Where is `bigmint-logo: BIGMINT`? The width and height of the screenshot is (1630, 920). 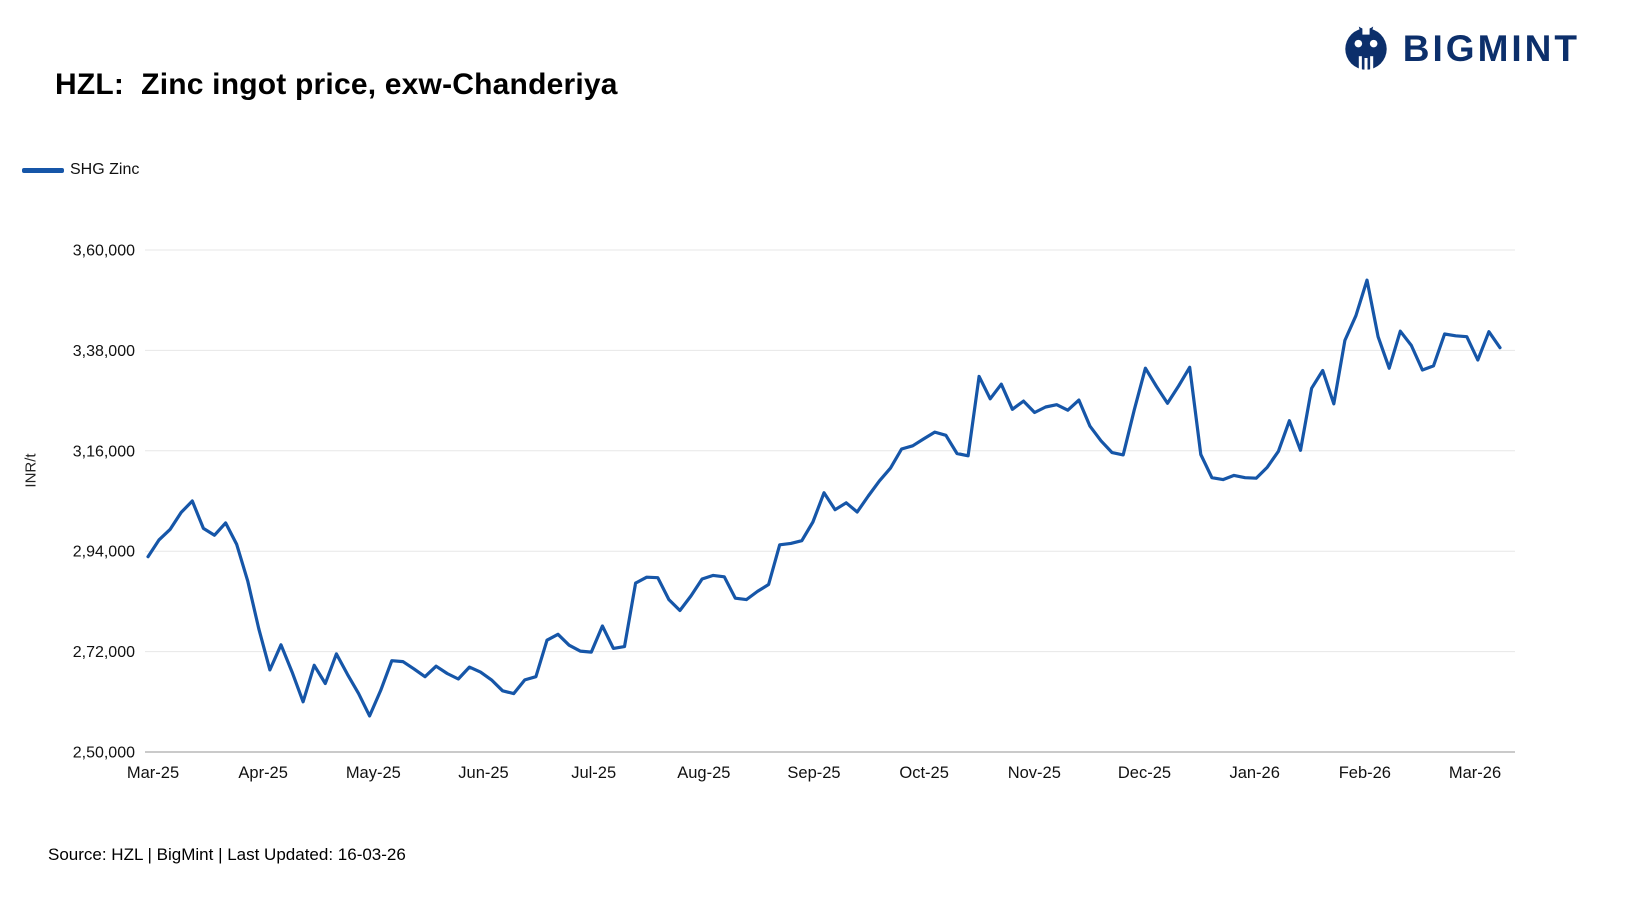
bigmint-logo: BIGMINT is located at coordinates (1459, 49).